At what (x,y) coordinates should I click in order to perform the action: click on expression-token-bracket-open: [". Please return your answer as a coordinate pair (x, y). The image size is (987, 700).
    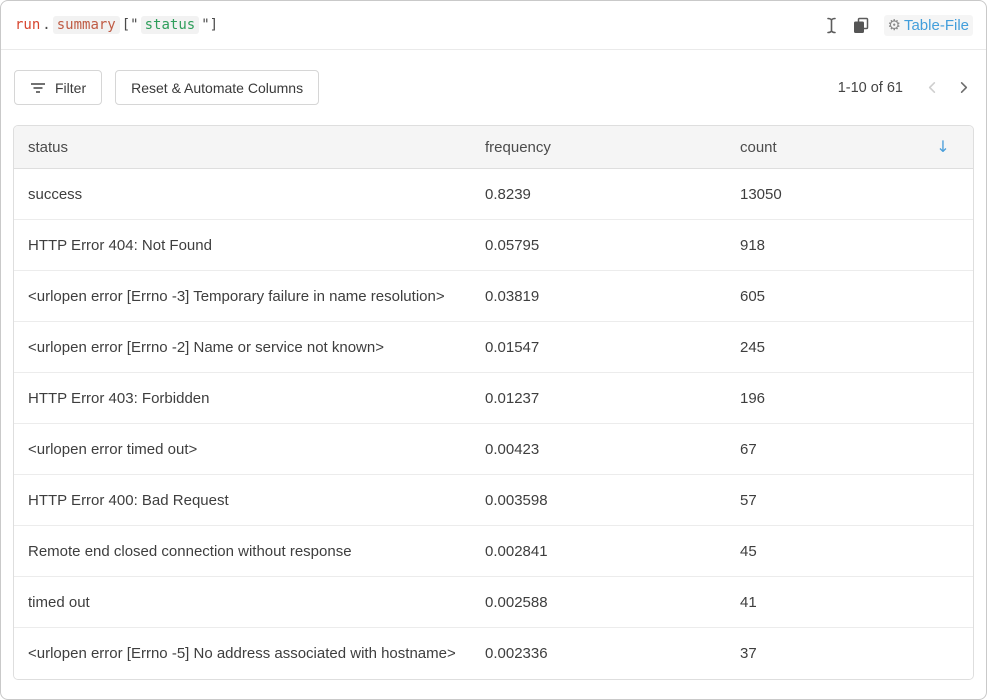
    Looking at the image, I should click on (130, 25).